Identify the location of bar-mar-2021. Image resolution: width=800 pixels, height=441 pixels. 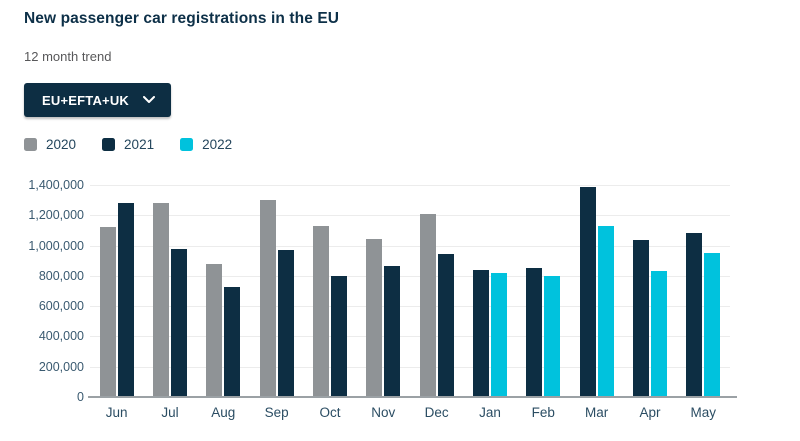
(587, 291).